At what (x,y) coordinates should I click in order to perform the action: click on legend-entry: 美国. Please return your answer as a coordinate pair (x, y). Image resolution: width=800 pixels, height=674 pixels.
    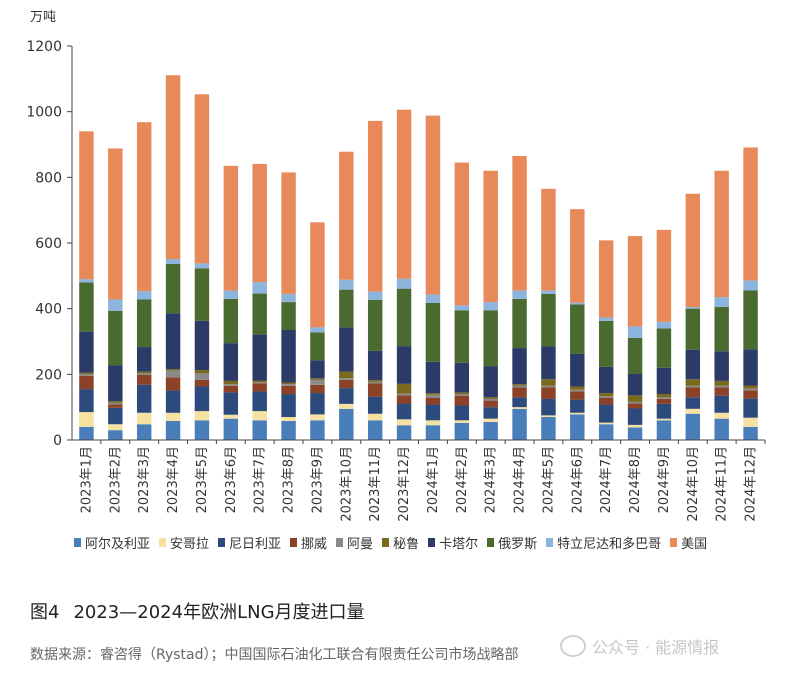
    Looking at the image, I should click on (688, 542).